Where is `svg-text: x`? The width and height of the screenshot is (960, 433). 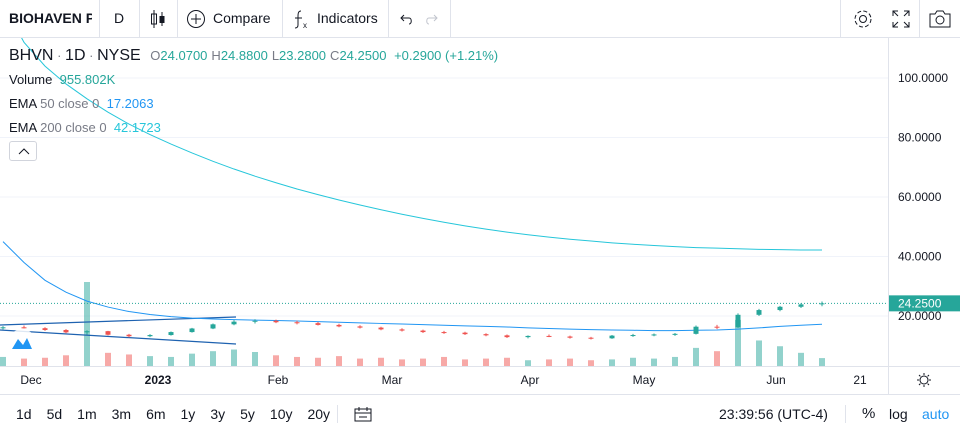
svg-text: x is located at coordinates (305, 25).